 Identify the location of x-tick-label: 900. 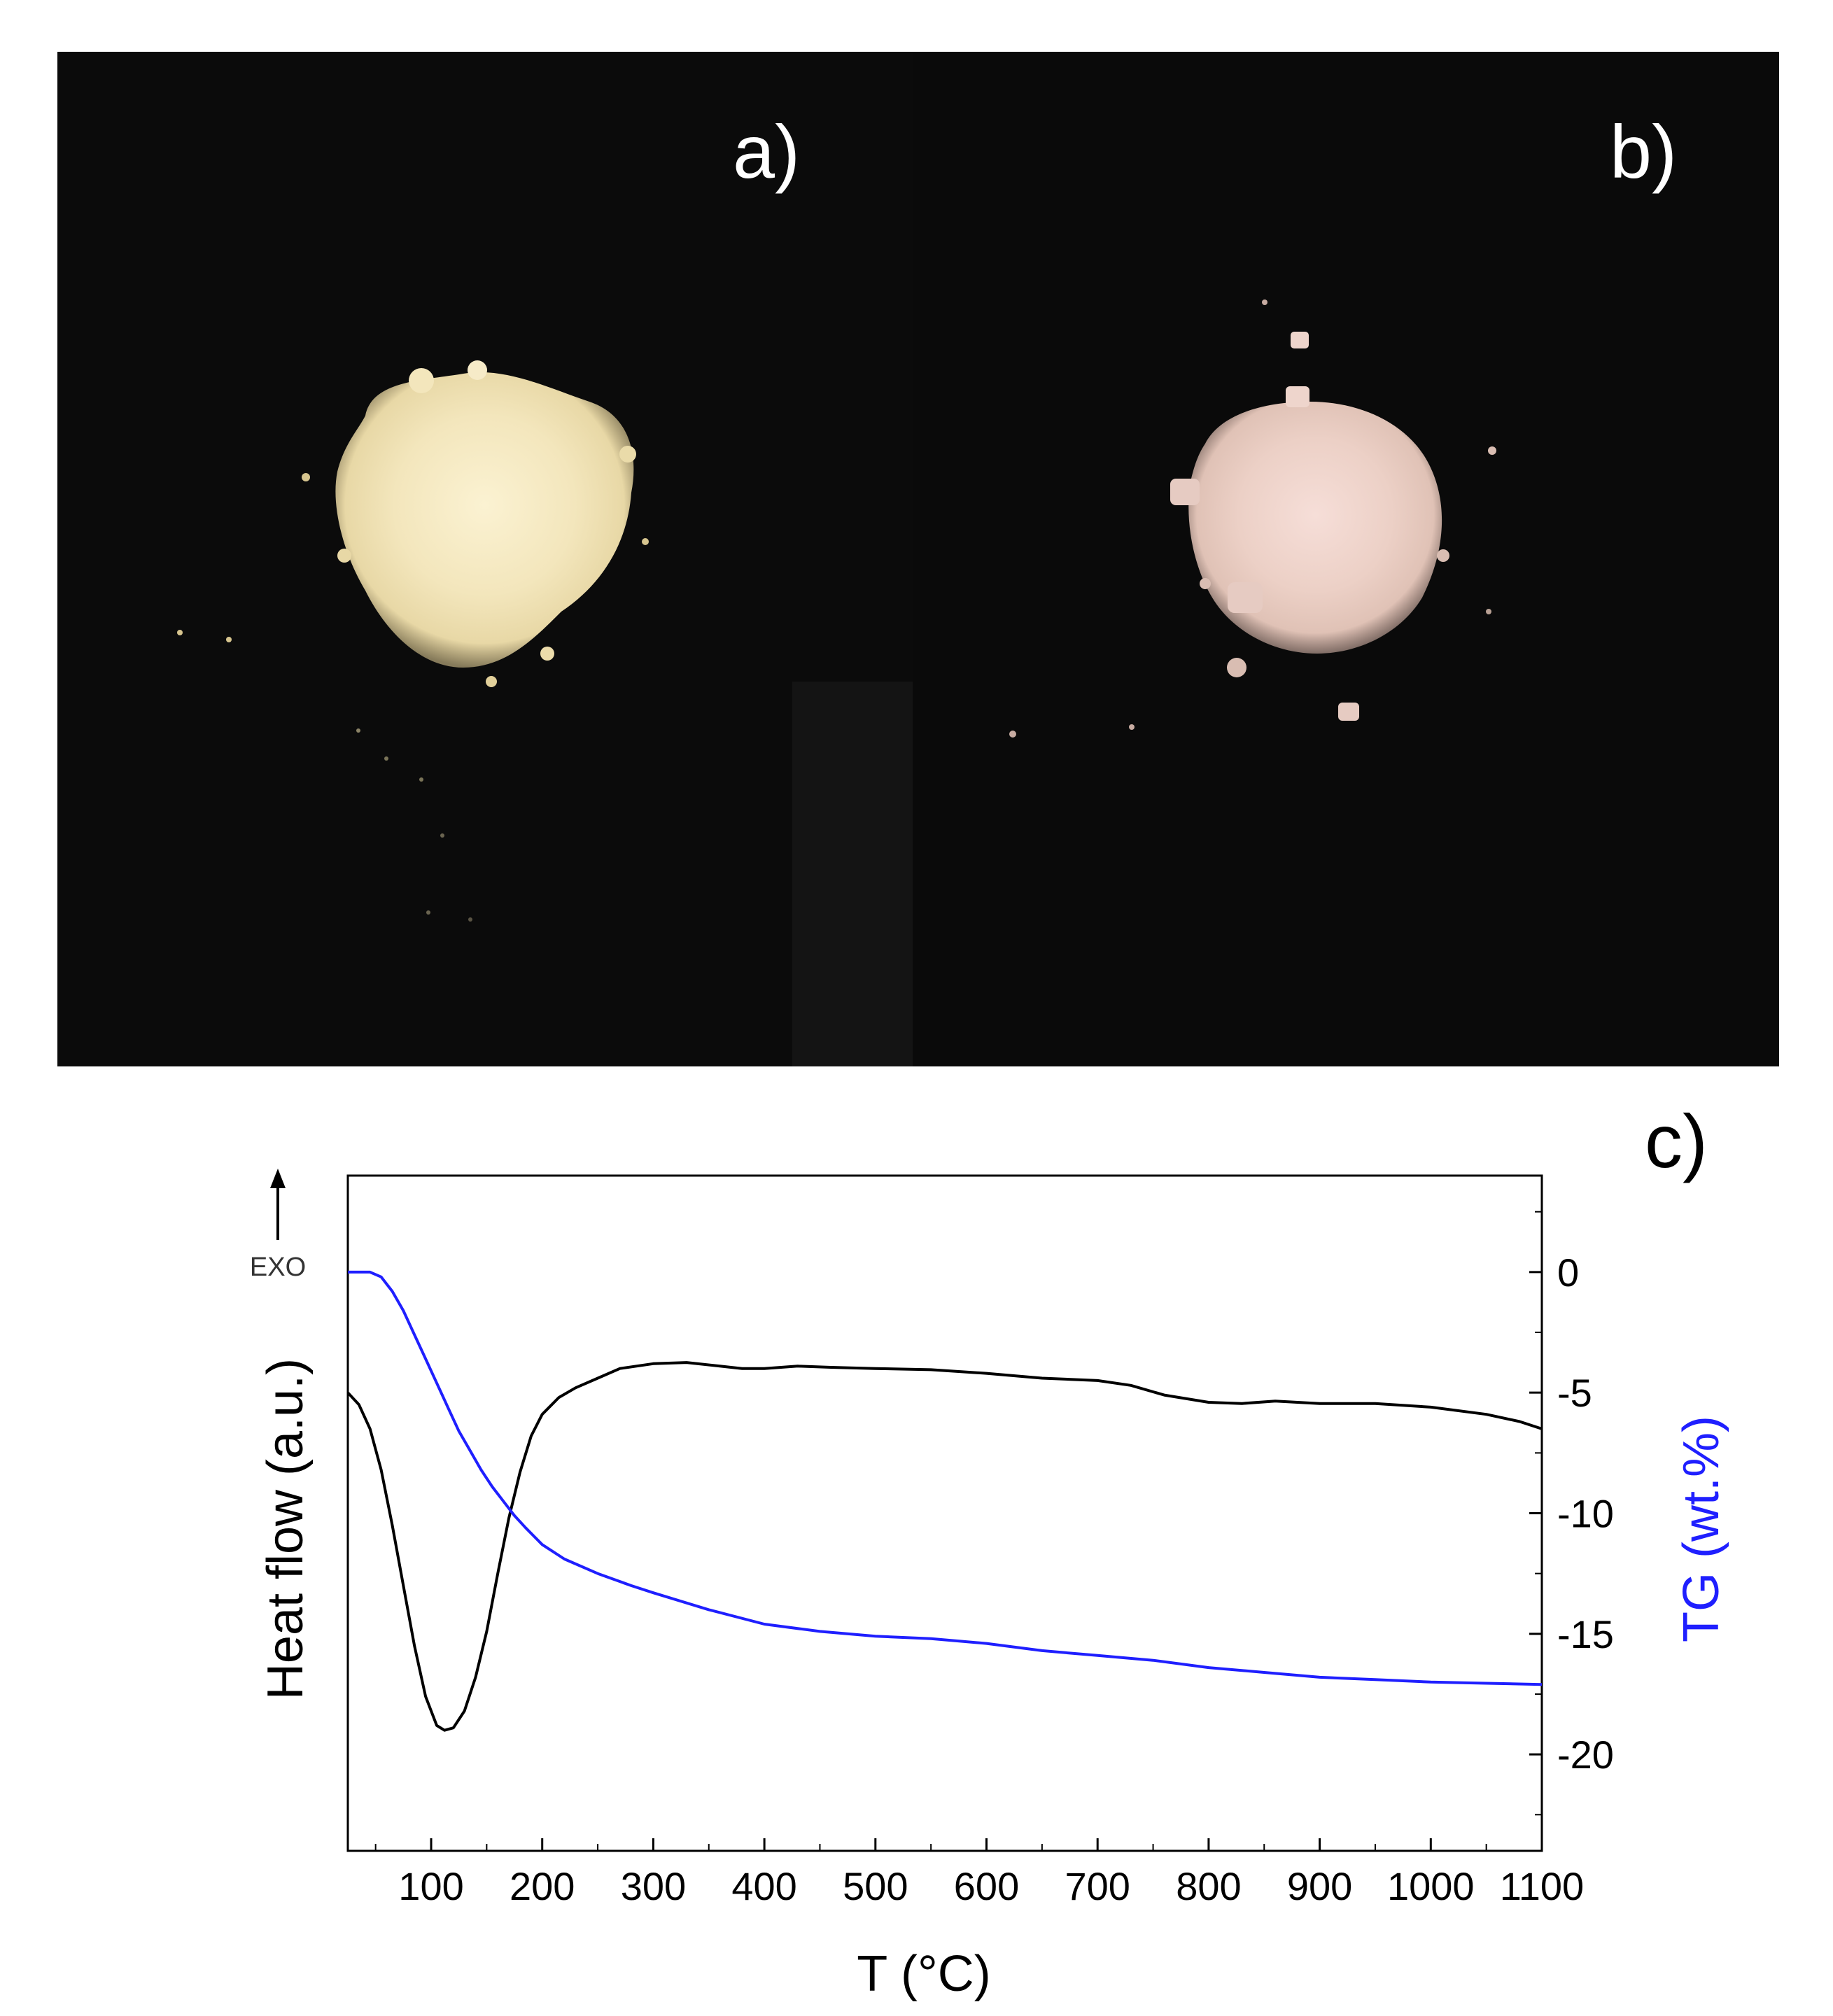
(1319, 1886).